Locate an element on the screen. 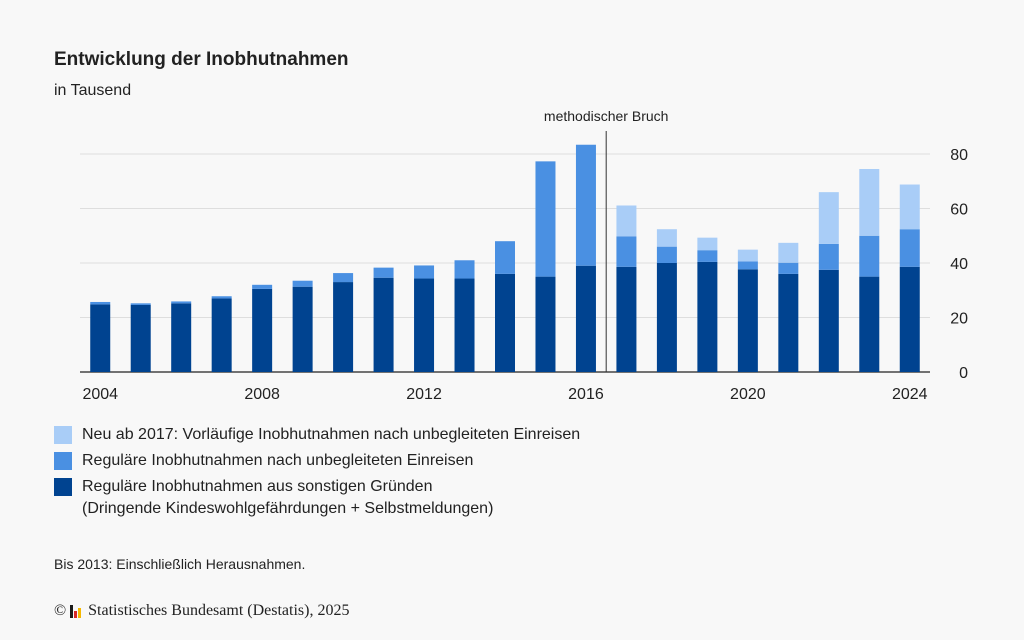 The image size is (1024, 640). legend-swatch-dark-blue is located at coordinates (63, 487).